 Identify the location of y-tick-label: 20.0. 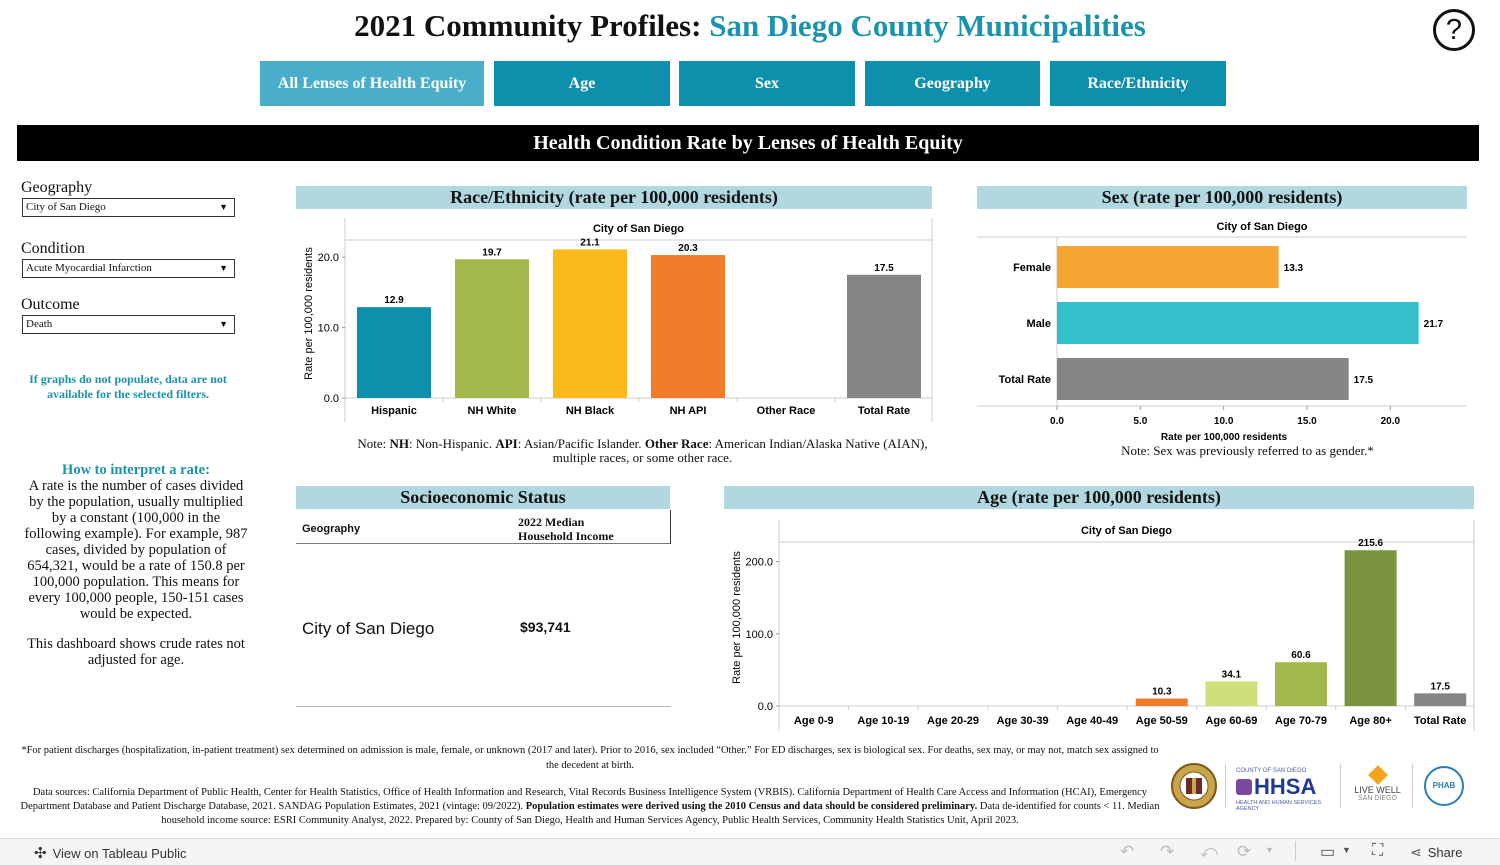
(328, 258).